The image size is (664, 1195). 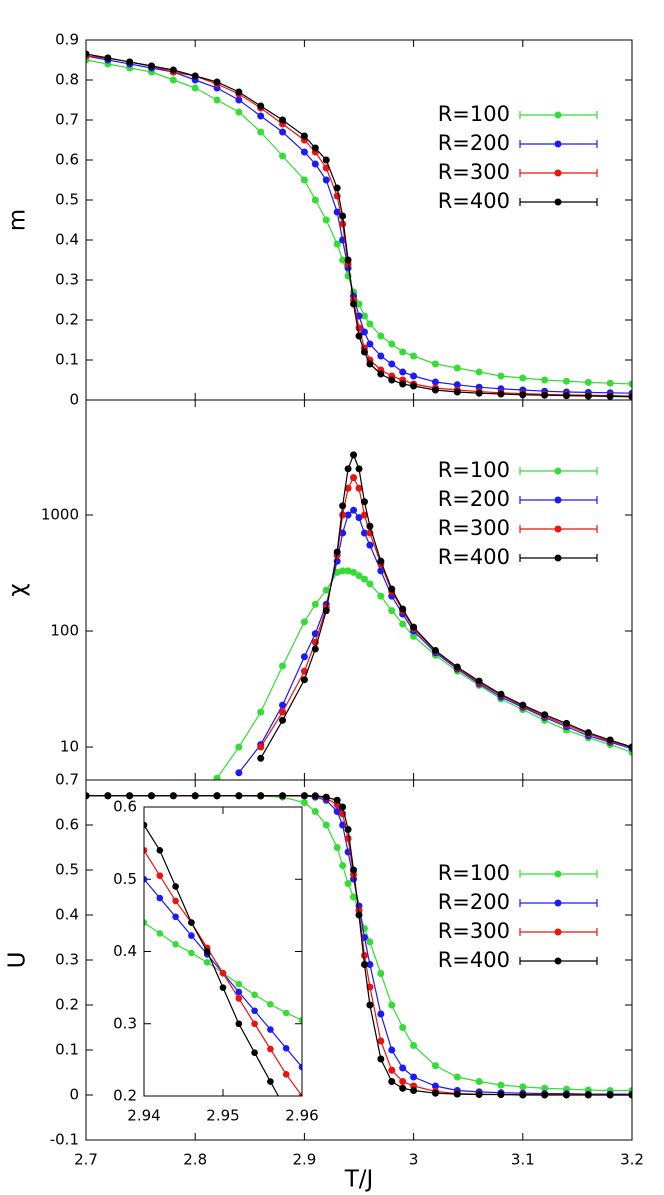 What do you see at coordinates (474, 499) in the screenshot?
I see `legend-label: R=200` at bounding box center [474, 499].